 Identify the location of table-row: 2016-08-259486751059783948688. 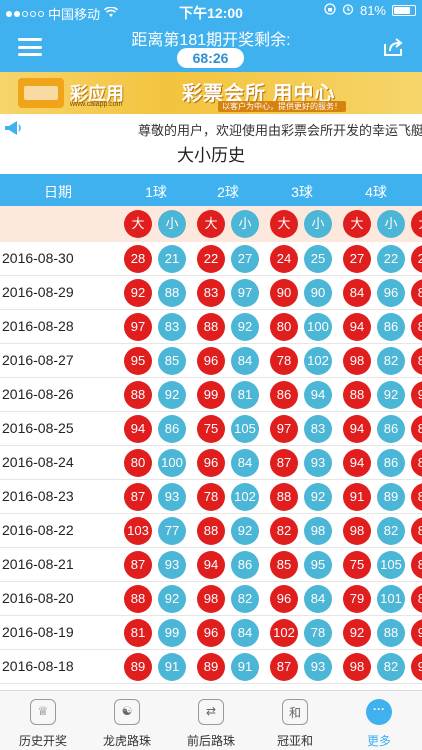
(211, 429).